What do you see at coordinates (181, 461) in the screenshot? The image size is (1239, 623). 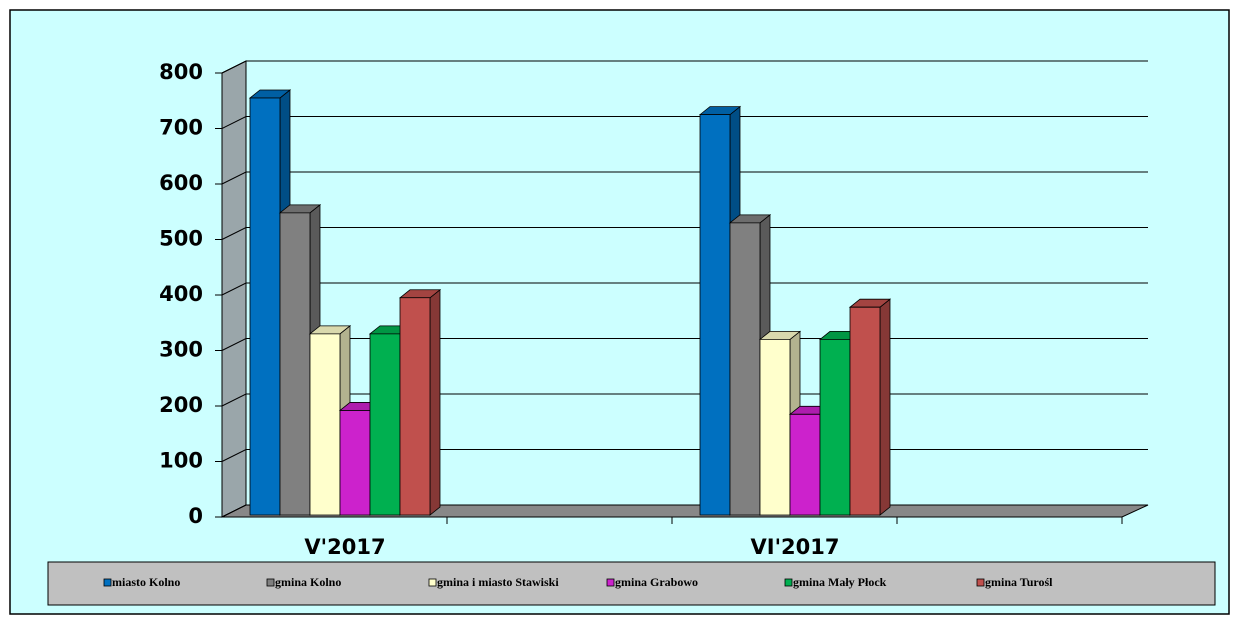 I see `y-tick-label: 100` at bounding box center [181, 461].